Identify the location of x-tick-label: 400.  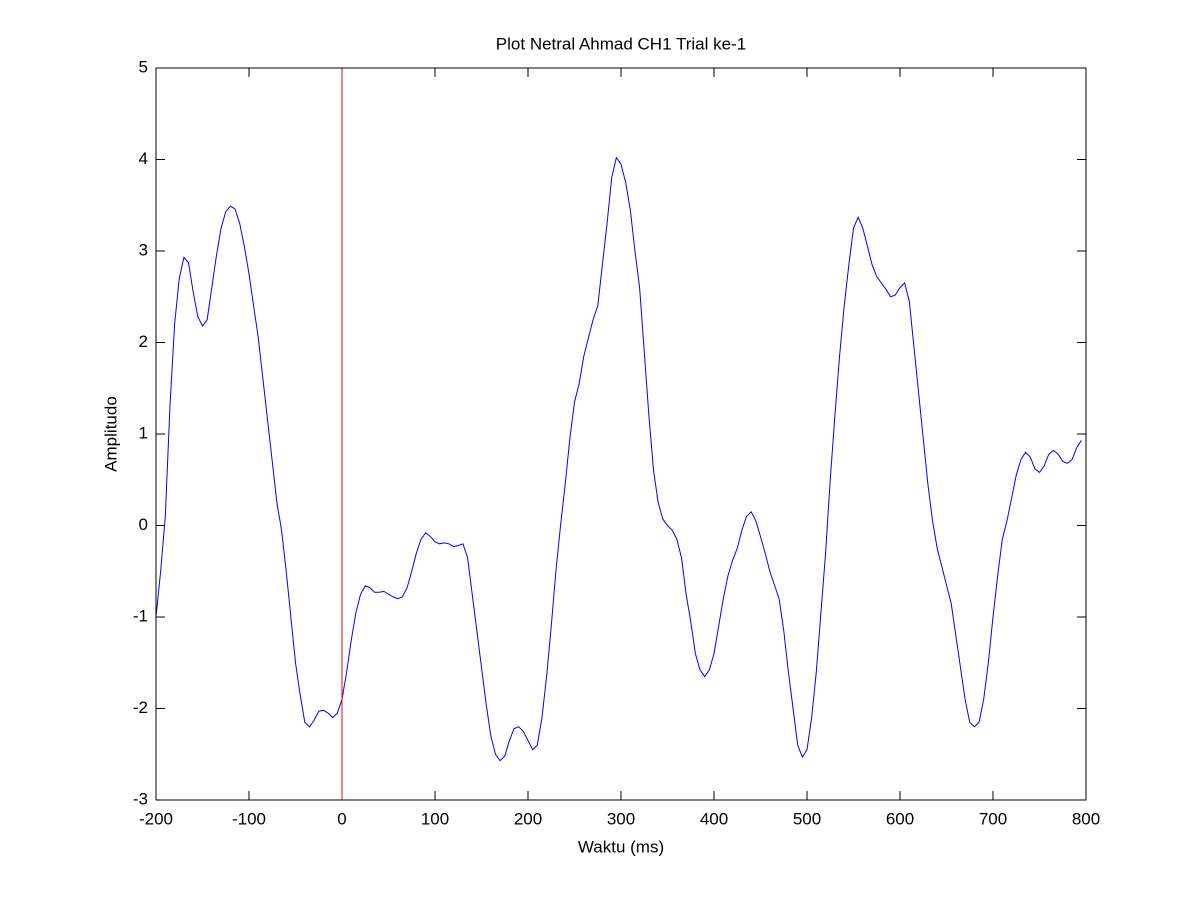
(714, 818).